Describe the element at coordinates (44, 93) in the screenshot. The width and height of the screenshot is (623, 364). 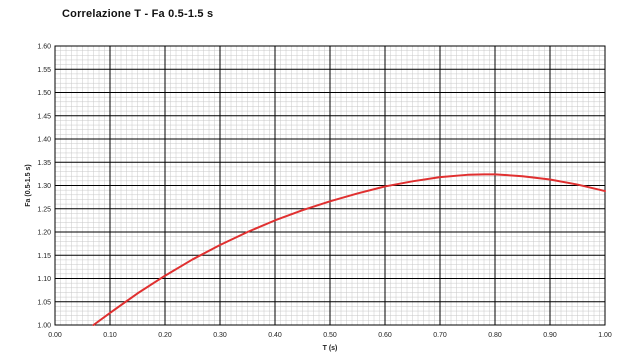
I see `y-tick-label: 1.50` at that location.